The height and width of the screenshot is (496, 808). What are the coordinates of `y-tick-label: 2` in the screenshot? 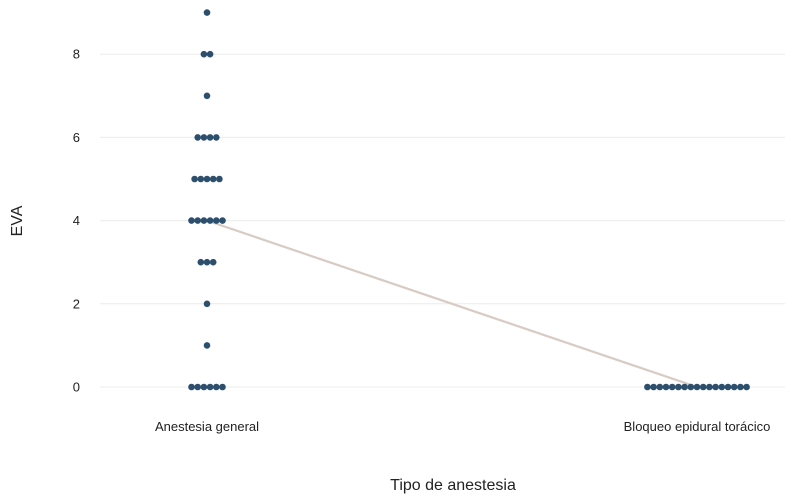 It's located at (76, 303).